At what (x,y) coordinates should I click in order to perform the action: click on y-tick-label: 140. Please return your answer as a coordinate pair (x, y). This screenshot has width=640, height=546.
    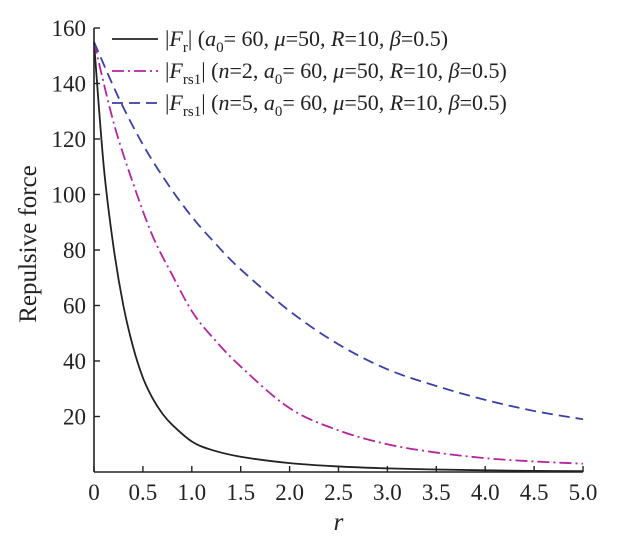
    Looking at the image, I should click on (69, 84).